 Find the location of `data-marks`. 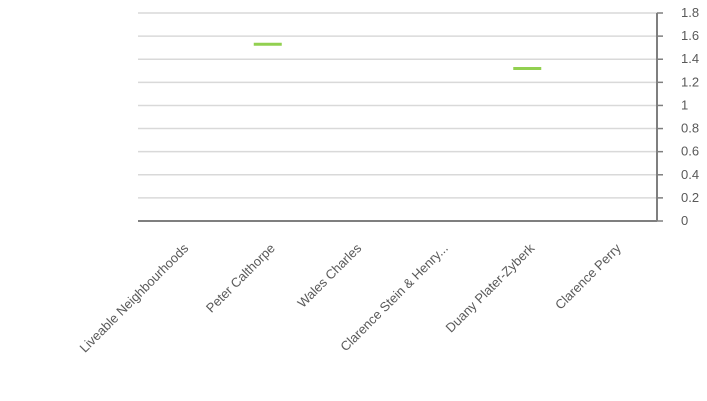

data-marks is located at coordinates (397, 56).